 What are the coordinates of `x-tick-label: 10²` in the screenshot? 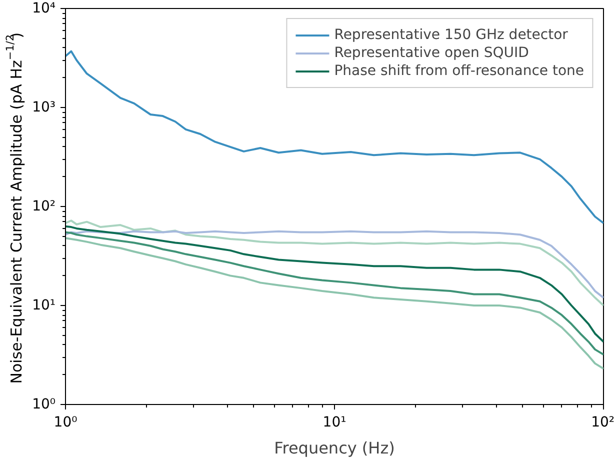 It's located at (602, 422).